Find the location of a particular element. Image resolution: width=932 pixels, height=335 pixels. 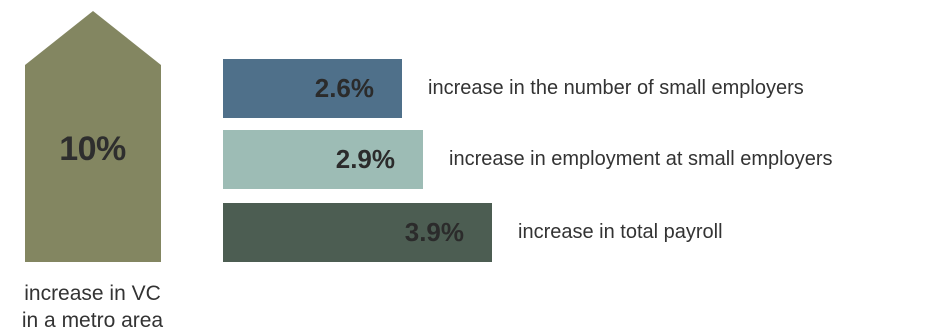

bar-category-label-3: increase in total payroll is located at coordinates (620, 232).